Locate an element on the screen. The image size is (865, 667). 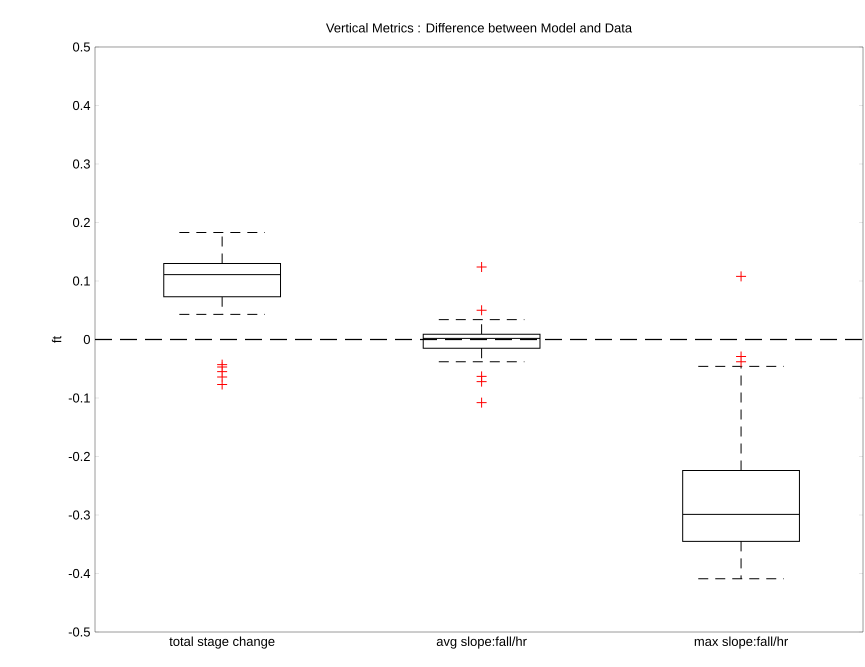
y-tick-label: -0.2 is located at coordinates (79, 457).